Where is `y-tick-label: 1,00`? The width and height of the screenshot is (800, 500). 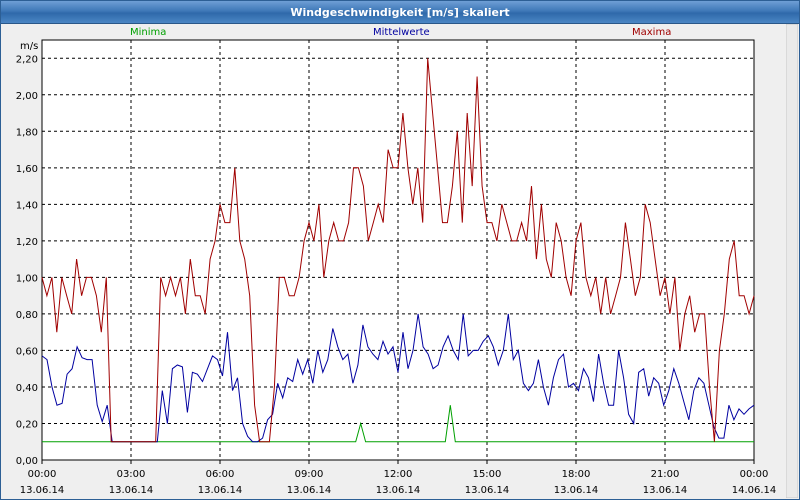
y-tick-label: 1,00 is located at coordinates (27, 278).